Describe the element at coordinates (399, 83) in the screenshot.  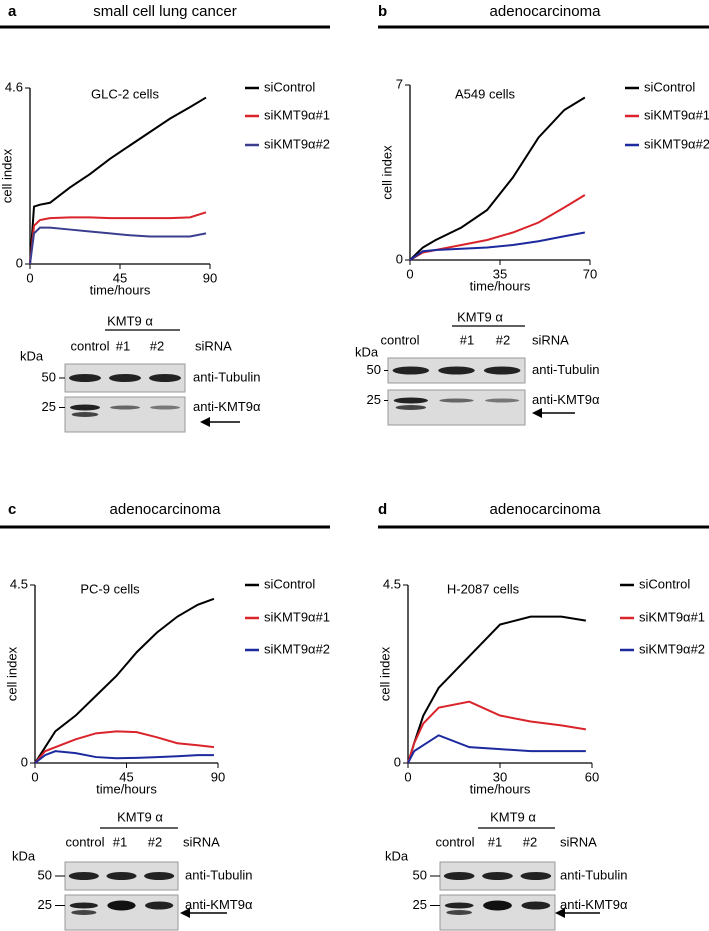
I see `y-tick-label: 7` at that location.